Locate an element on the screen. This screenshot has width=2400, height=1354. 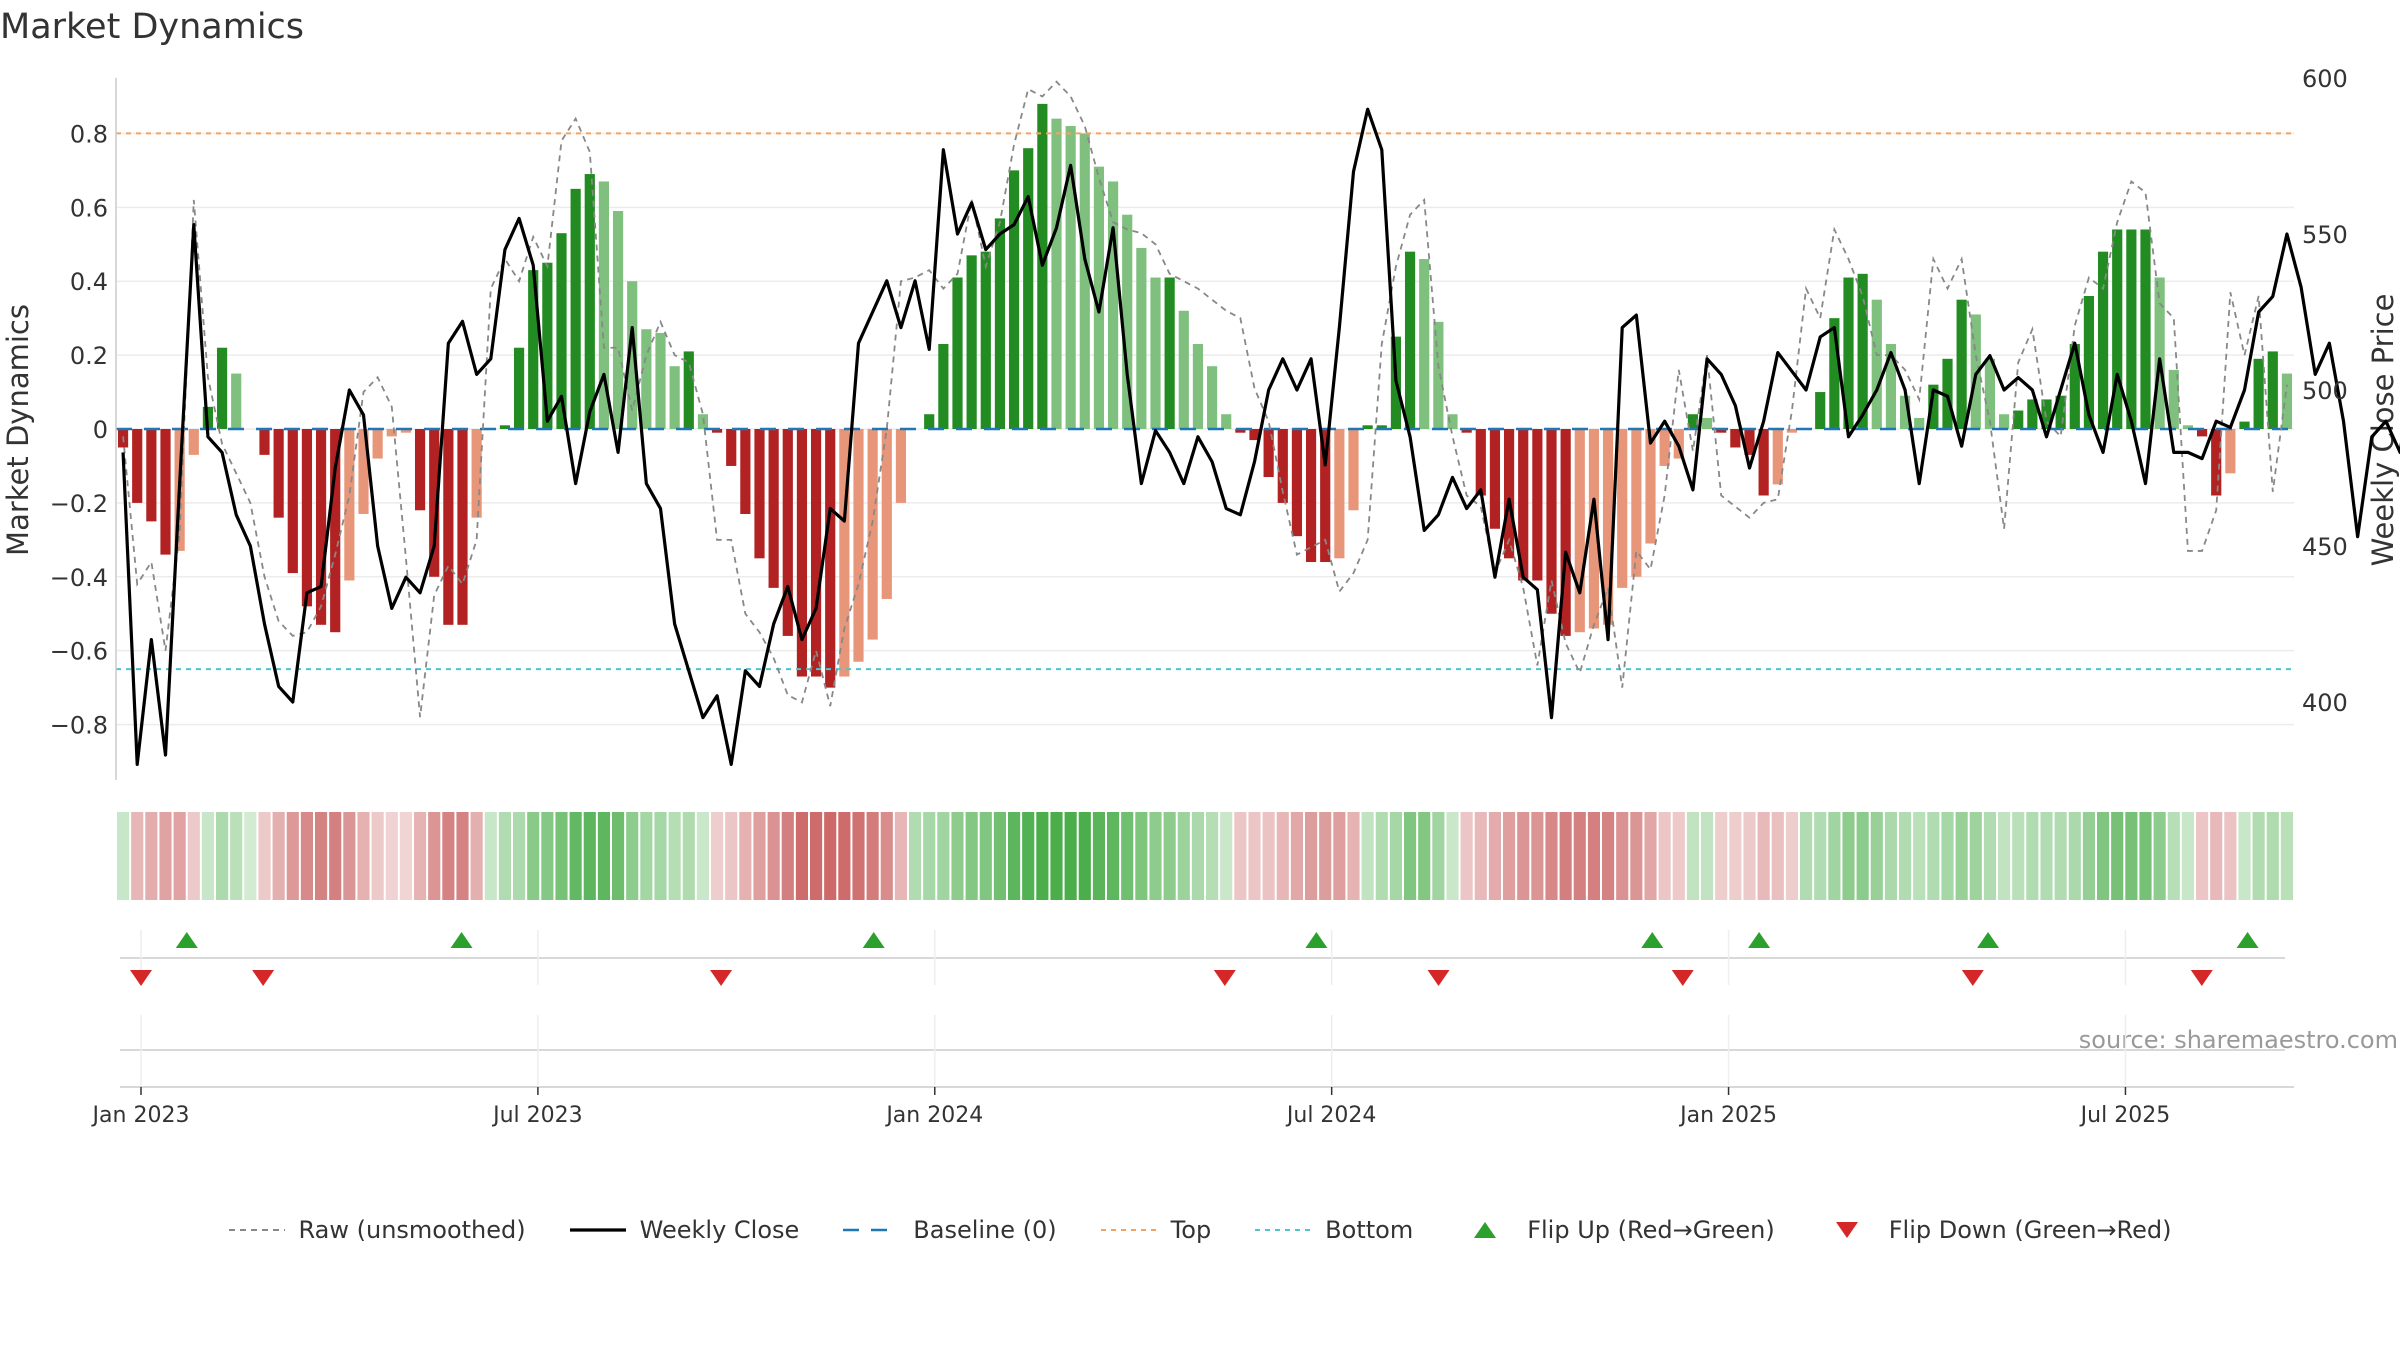
legend-swatch-flip_up is located at coordinates (1485, 1230).